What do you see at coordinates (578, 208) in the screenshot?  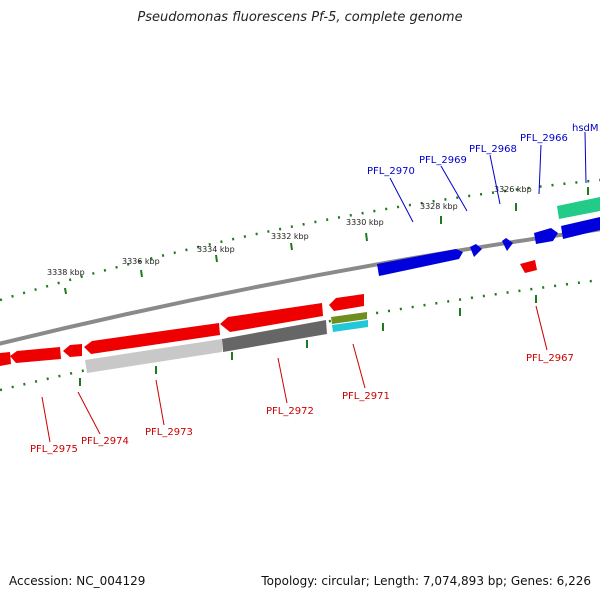 I see `rna-feature` at bounding box center [578, 208].